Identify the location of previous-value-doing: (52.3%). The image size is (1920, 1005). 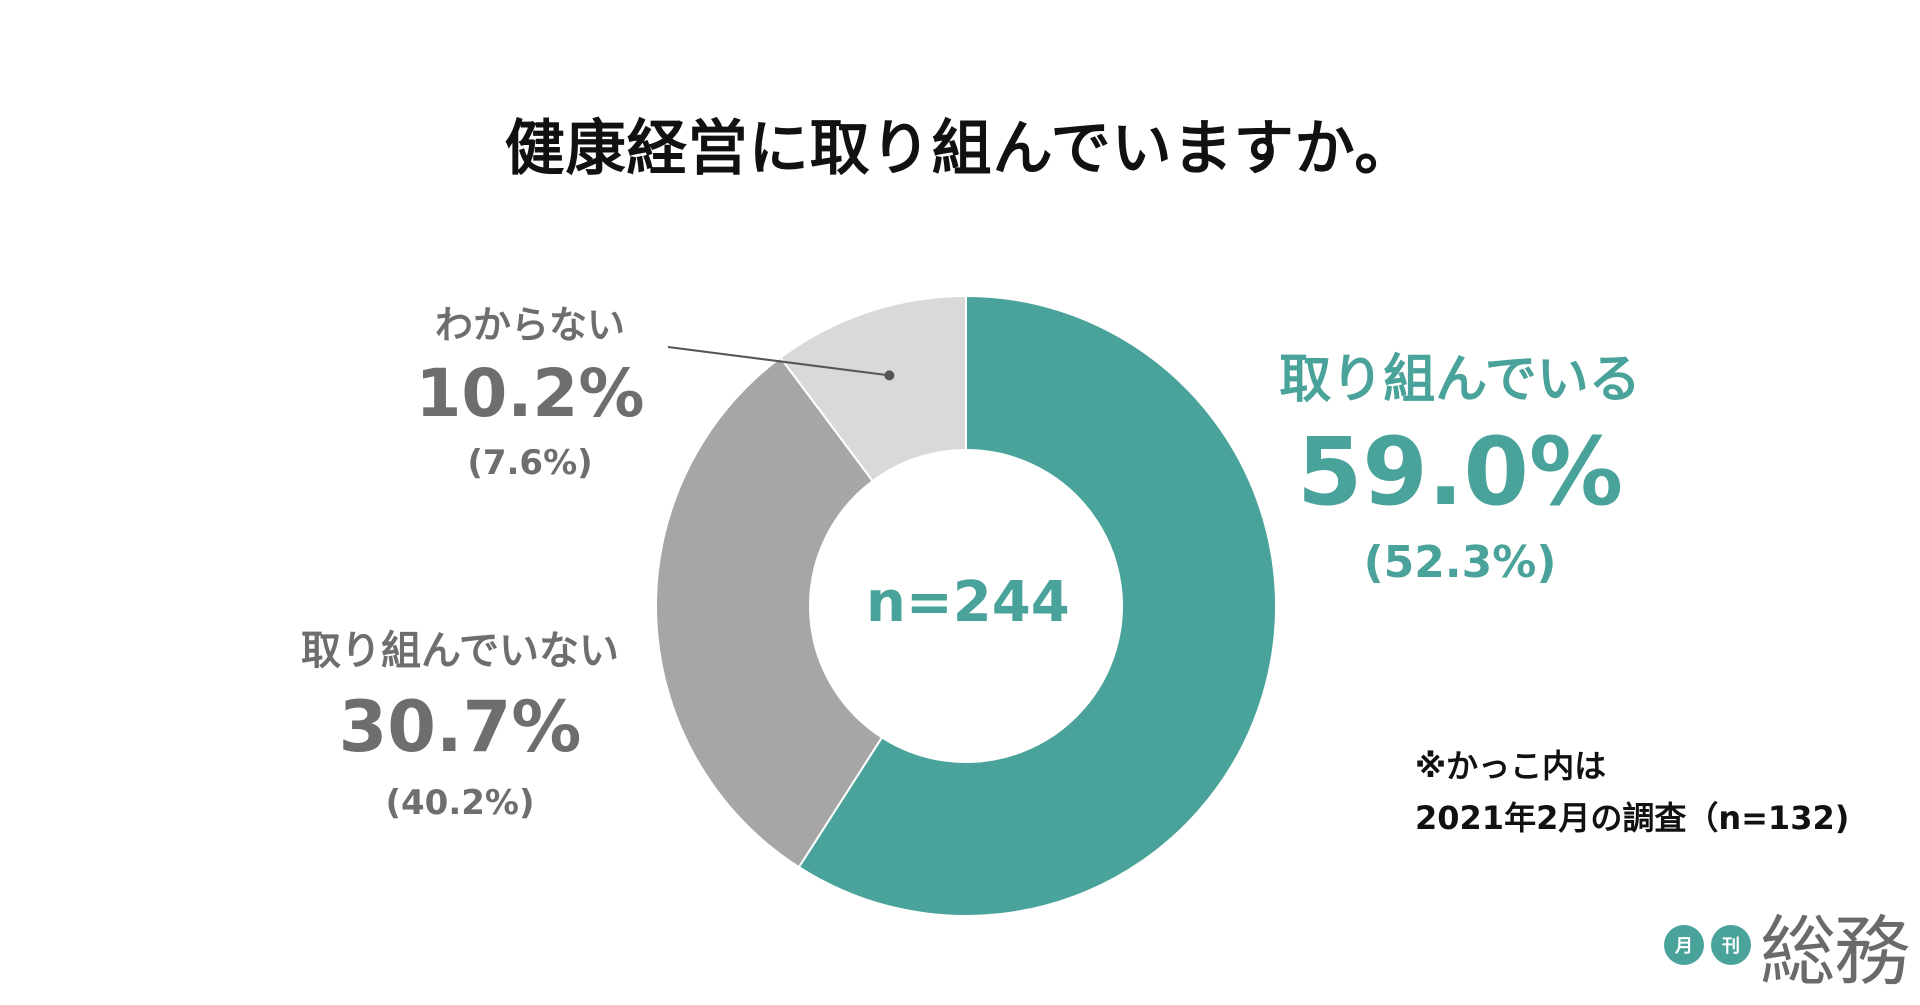
(1460, 562).